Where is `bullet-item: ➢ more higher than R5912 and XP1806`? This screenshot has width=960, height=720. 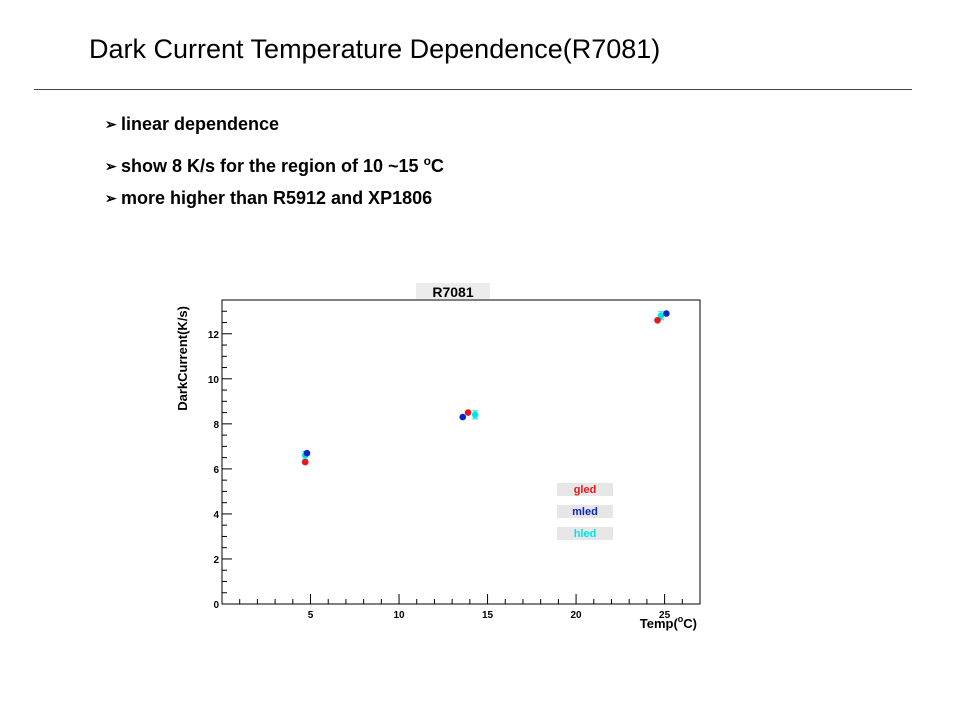
bullet-item: ➢ more higher than R5912 and XP1806 is located at coordinates (274, 203).